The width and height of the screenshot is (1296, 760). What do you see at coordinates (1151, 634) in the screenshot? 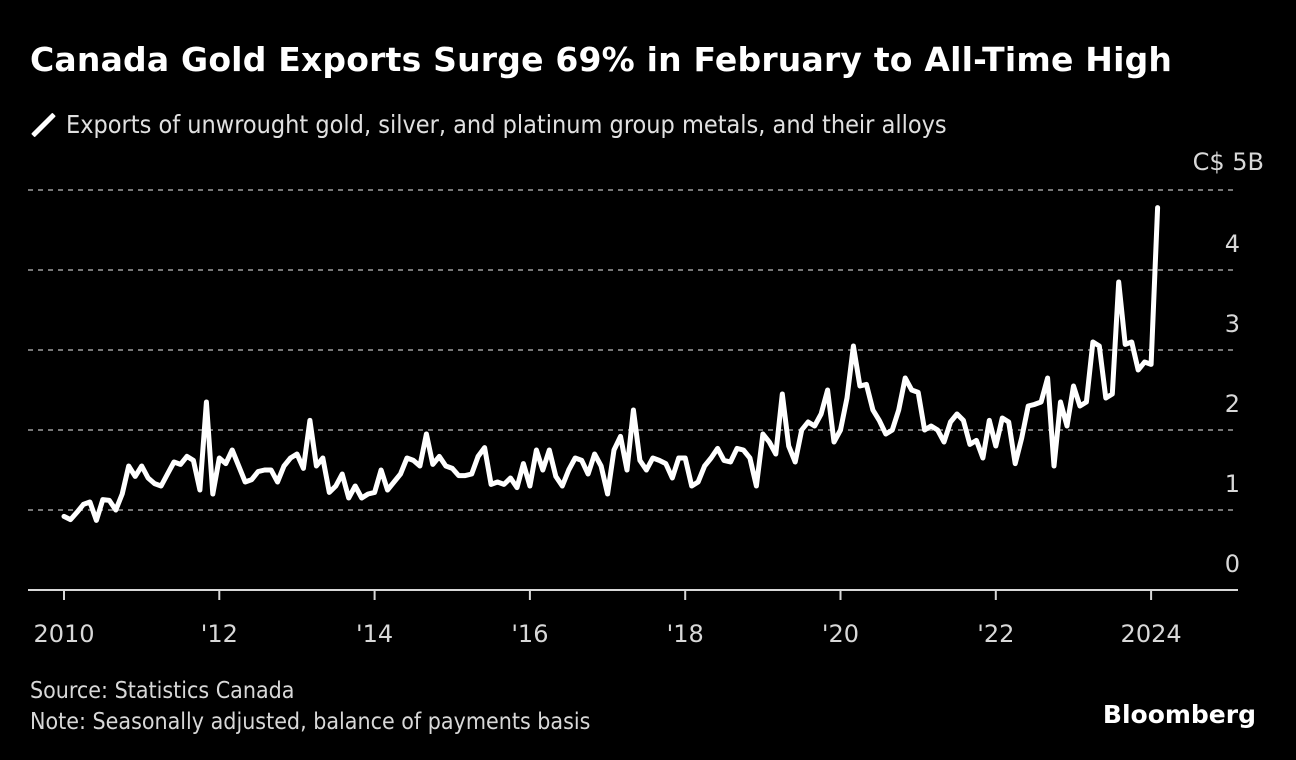
I see `x-tick-label: 2024` at bounding box center [1151, 634].